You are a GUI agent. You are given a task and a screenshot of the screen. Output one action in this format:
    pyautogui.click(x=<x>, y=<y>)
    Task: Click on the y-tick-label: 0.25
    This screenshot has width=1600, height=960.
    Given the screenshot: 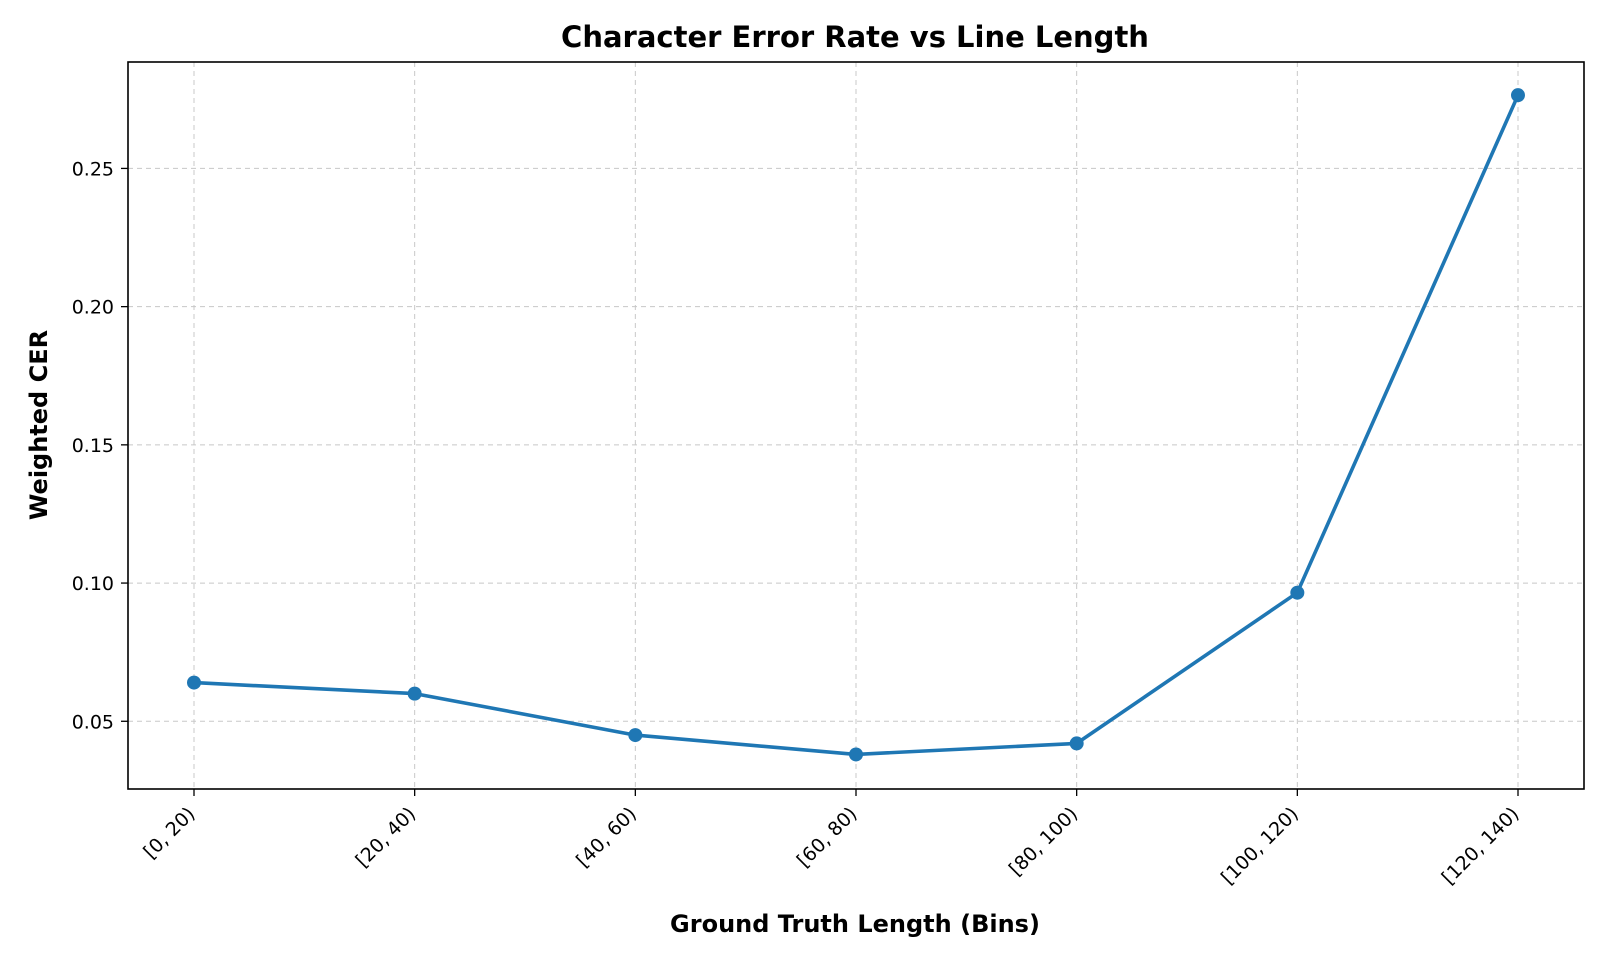 What is the action you would take?
    pyautogui.click(x=93, y=169)
    